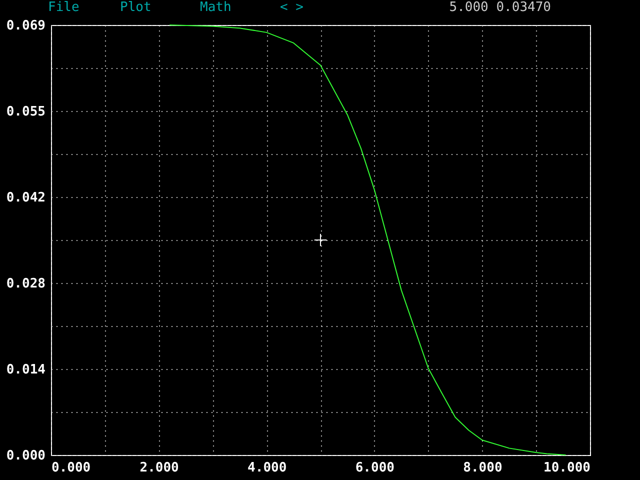 Image resolution: width=640 pixels, height=480 pixels. What do you see at coordinates (136, 7) in the screenshot?
I see `text: Plot` at bounding box center [136, 7].